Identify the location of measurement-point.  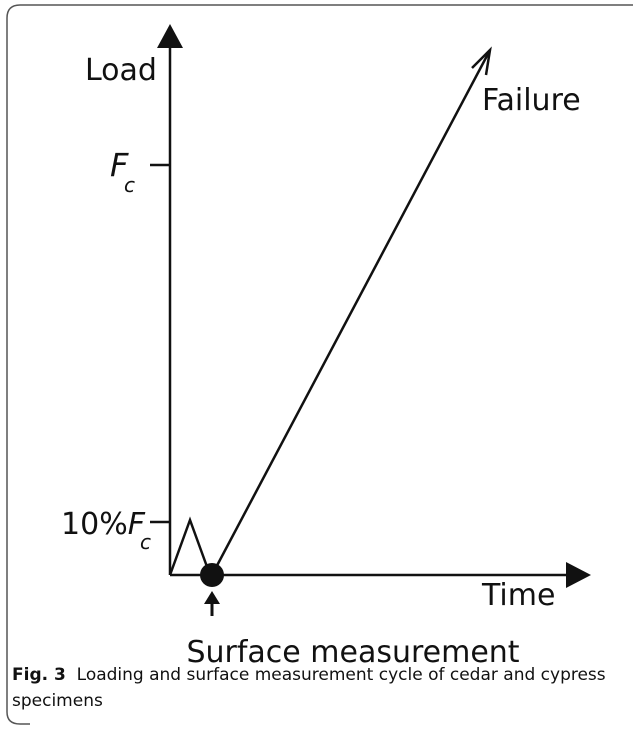
(212, 575).